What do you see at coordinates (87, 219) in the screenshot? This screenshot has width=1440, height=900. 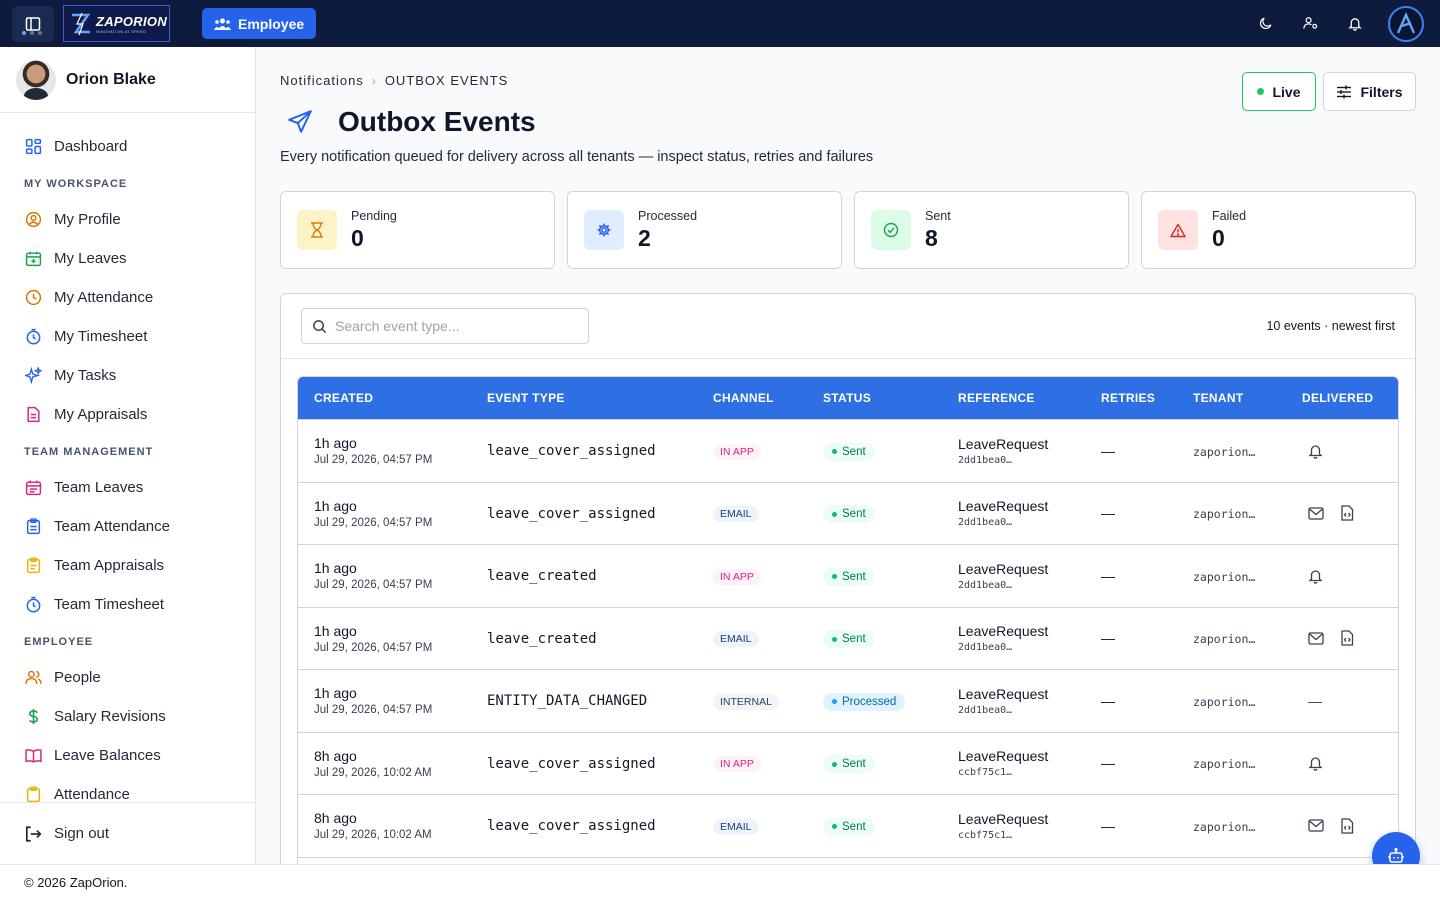 I see `sidebar-item-label: My Profile` at bounding box center [87, 219].